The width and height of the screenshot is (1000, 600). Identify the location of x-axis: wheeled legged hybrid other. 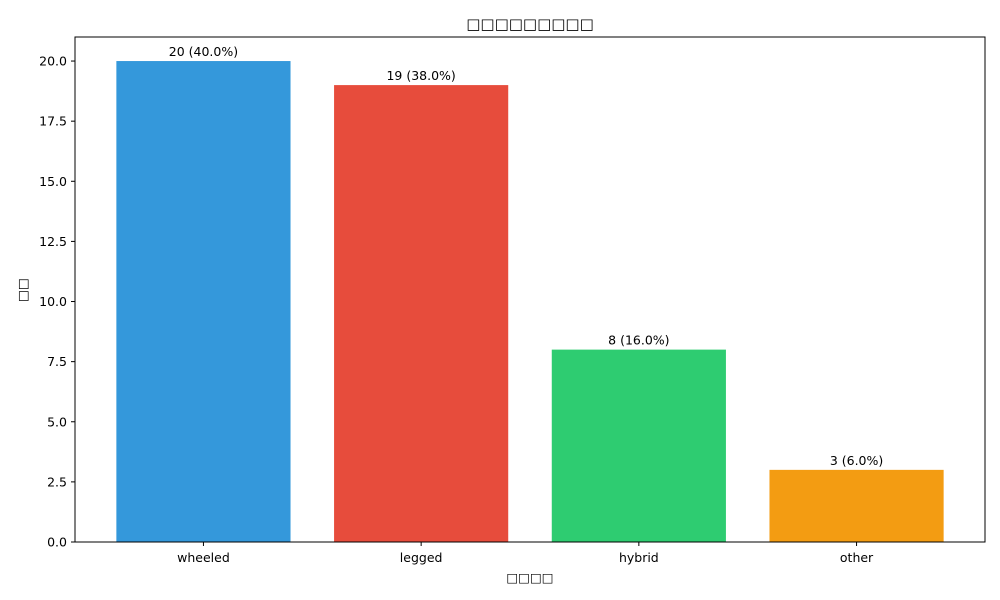
(525, 553).